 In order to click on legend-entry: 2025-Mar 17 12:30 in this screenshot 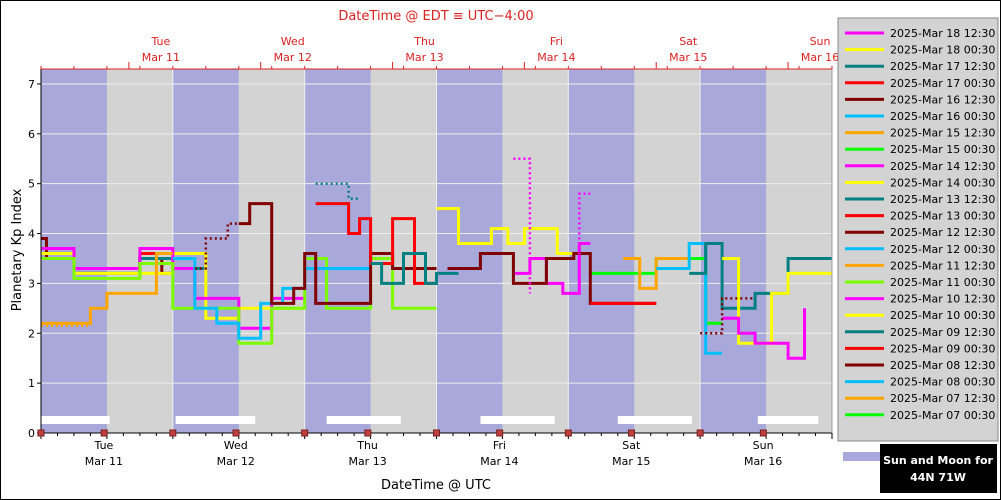, I will do `click(942, 66)`.